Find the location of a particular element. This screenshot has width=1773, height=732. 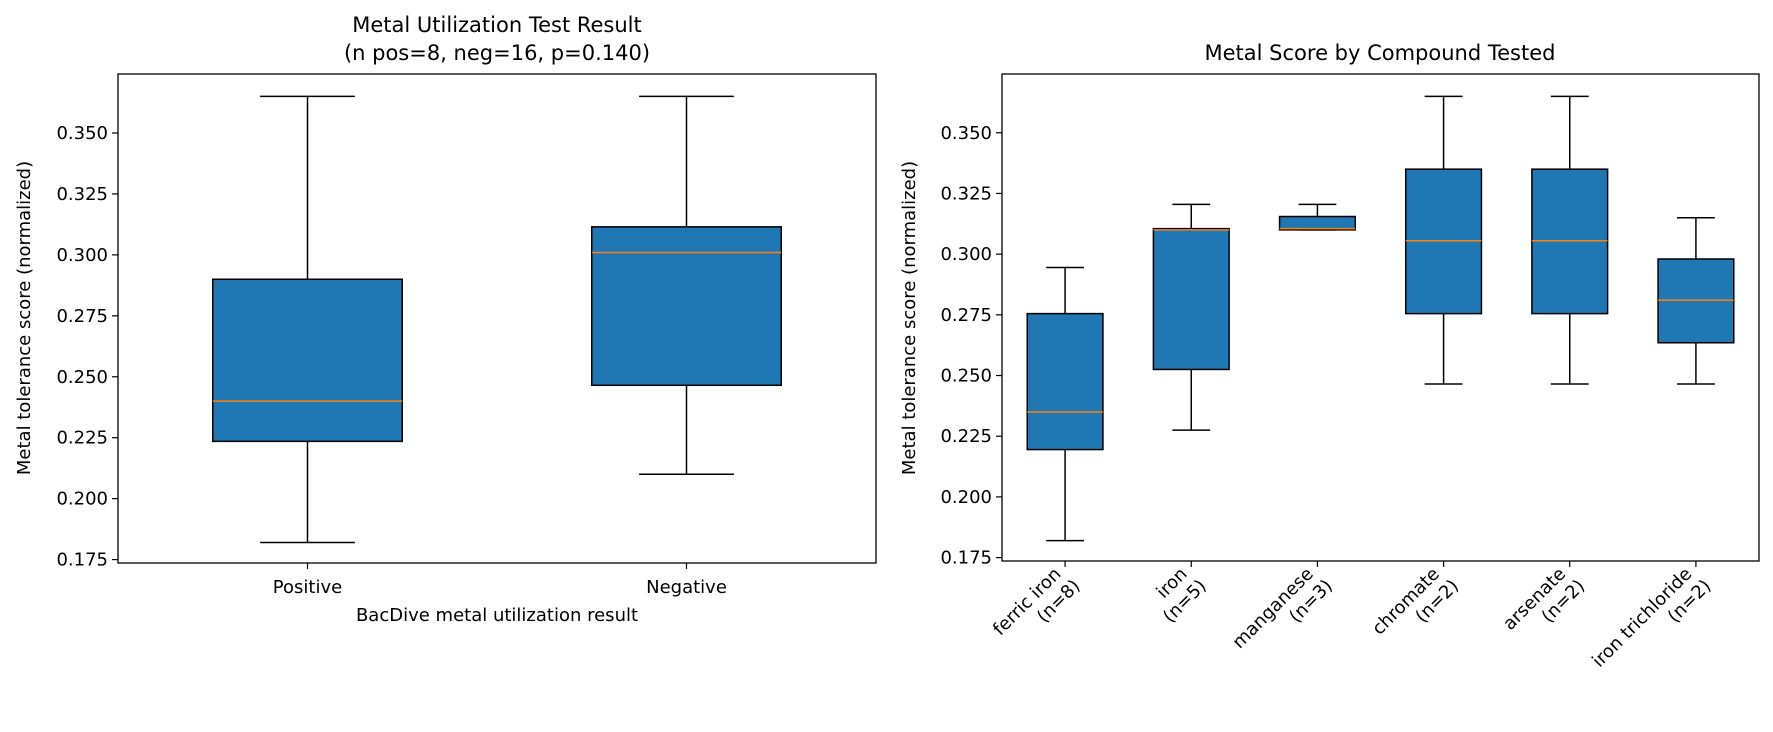

left-chart-ylabel: Metal tolerance score (normalized) is located at coordinates (24, 318).